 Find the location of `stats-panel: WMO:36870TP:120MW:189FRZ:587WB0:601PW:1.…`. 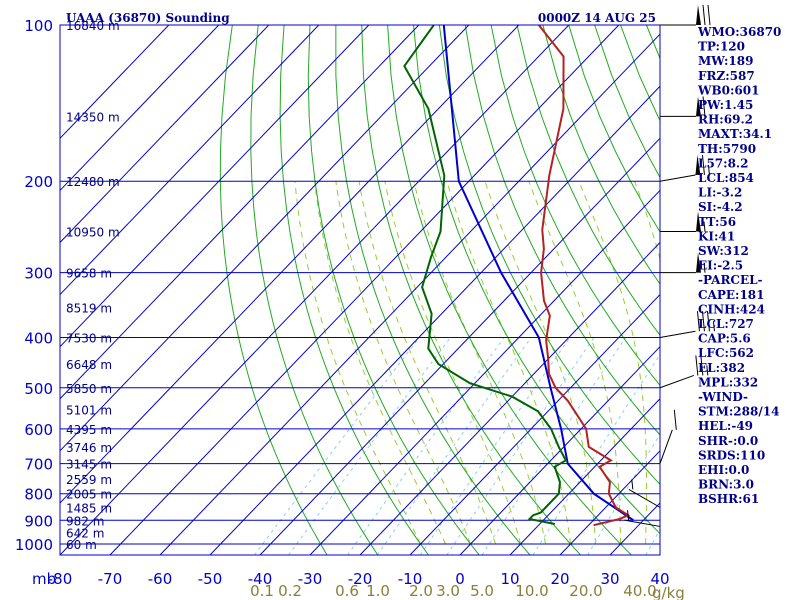

stats-panel: WMO:36870TP:120MW:189FRZ:587WB0:601PW:1.… is located at coordinates (739, 265).